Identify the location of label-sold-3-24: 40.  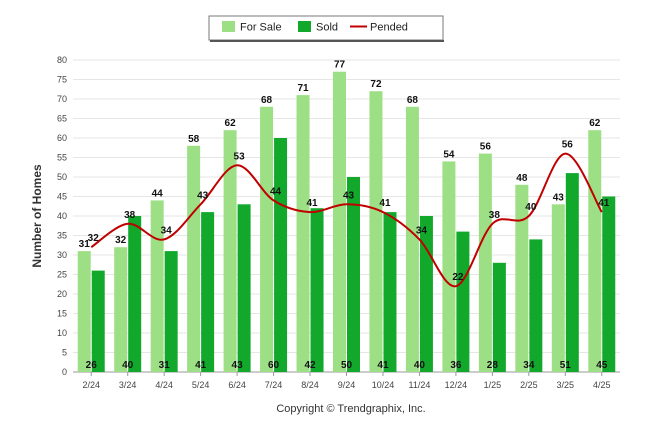
(128, 365).